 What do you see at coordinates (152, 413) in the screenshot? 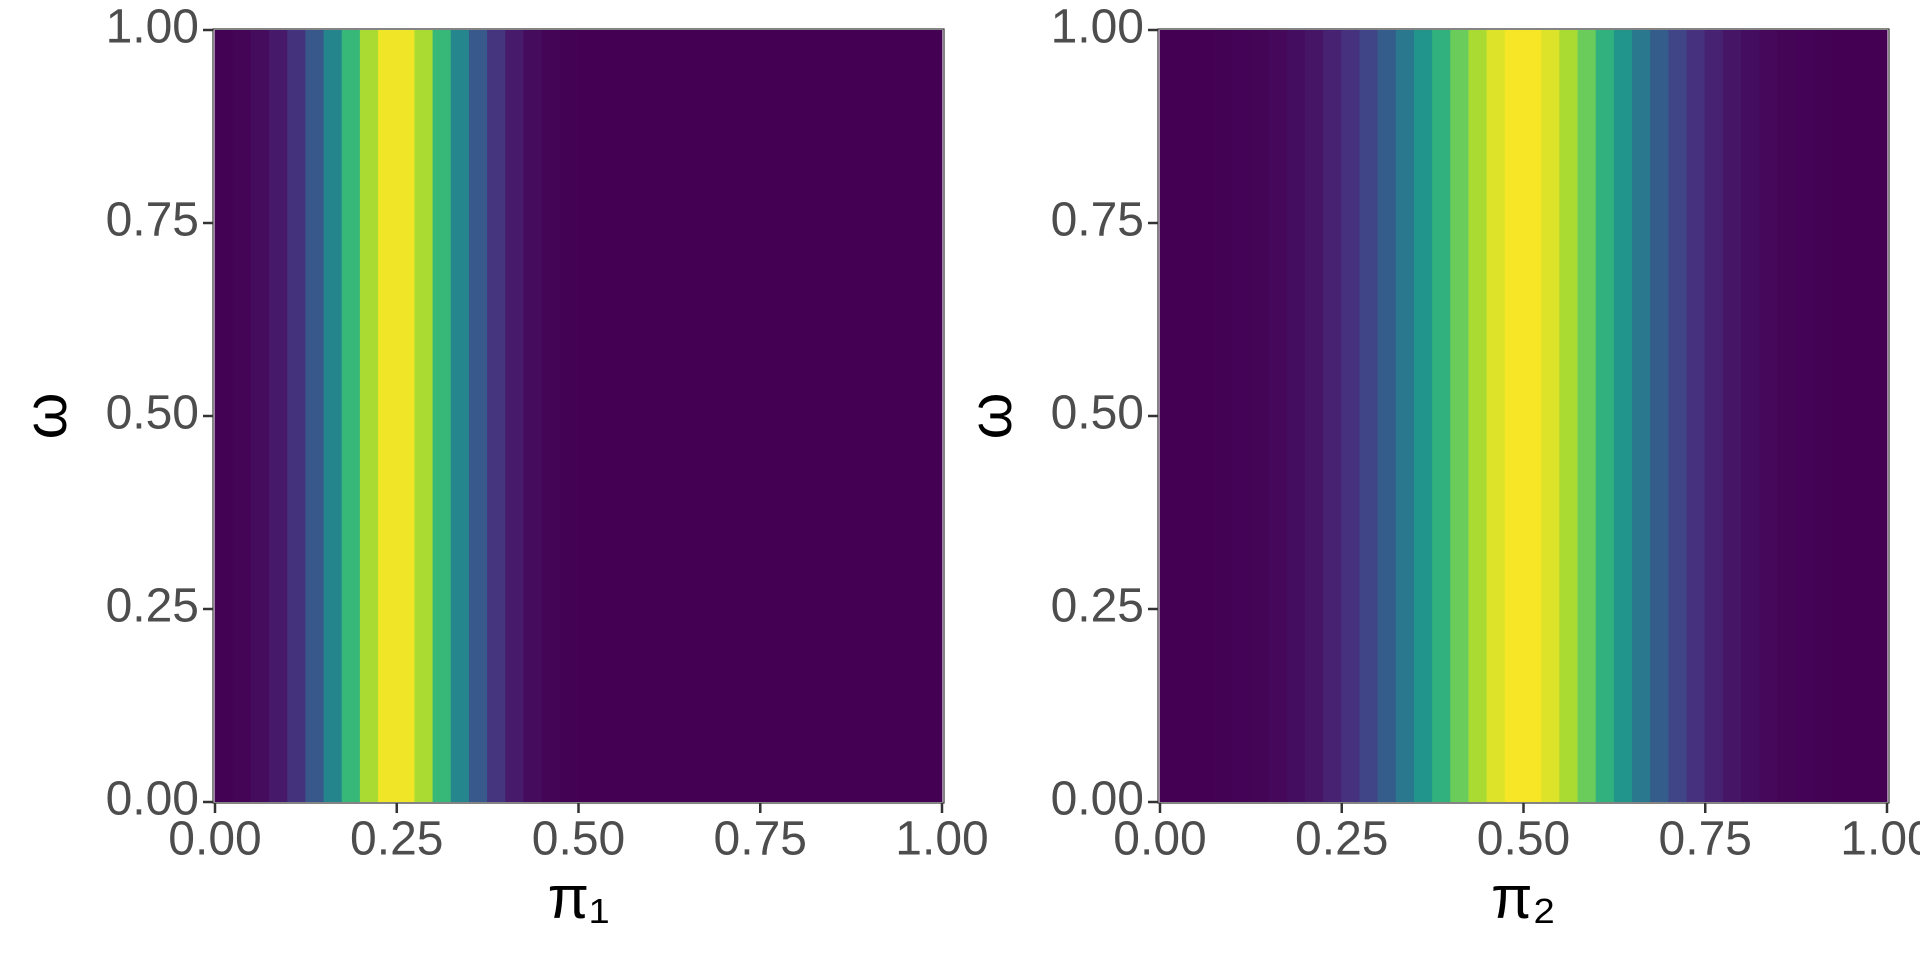
I see `y-tick-label: 0.50` at bounding box center [152, 413].